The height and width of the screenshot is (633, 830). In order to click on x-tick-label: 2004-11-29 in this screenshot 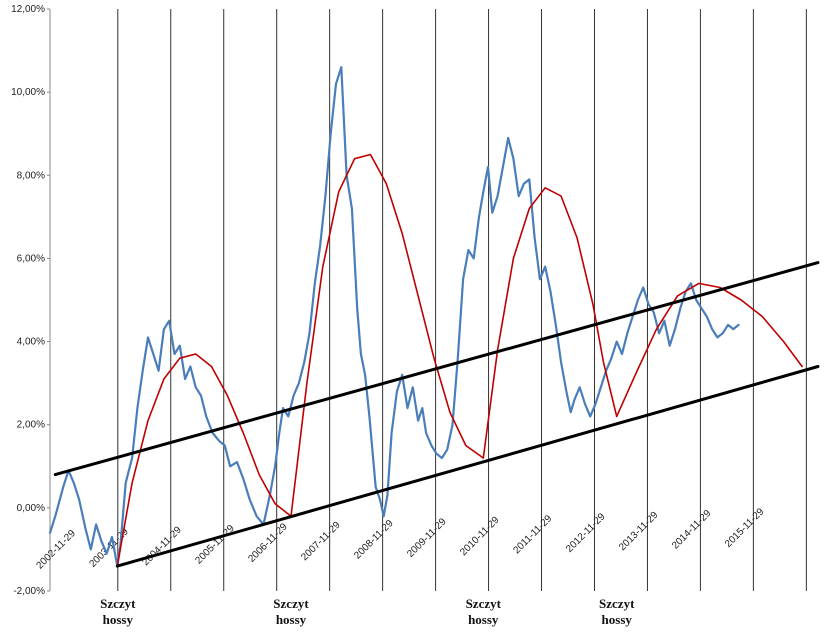, I will do `click(162, 546)`.